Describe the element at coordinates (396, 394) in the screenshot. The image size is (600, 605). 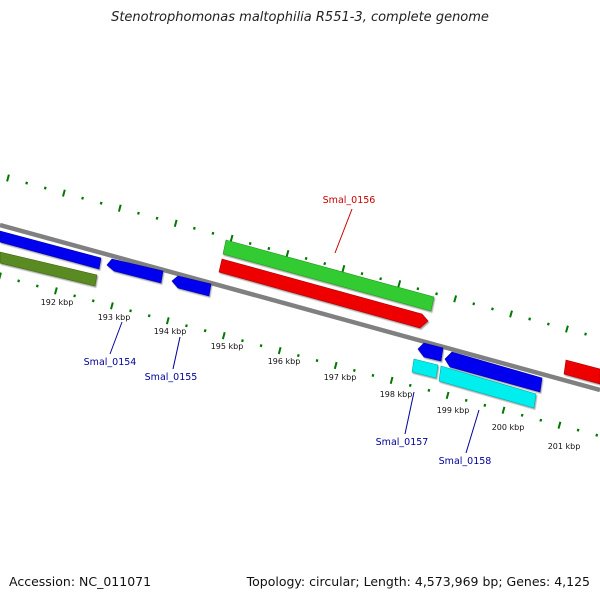
I see `kbp-label: 198 kbp` at that location.